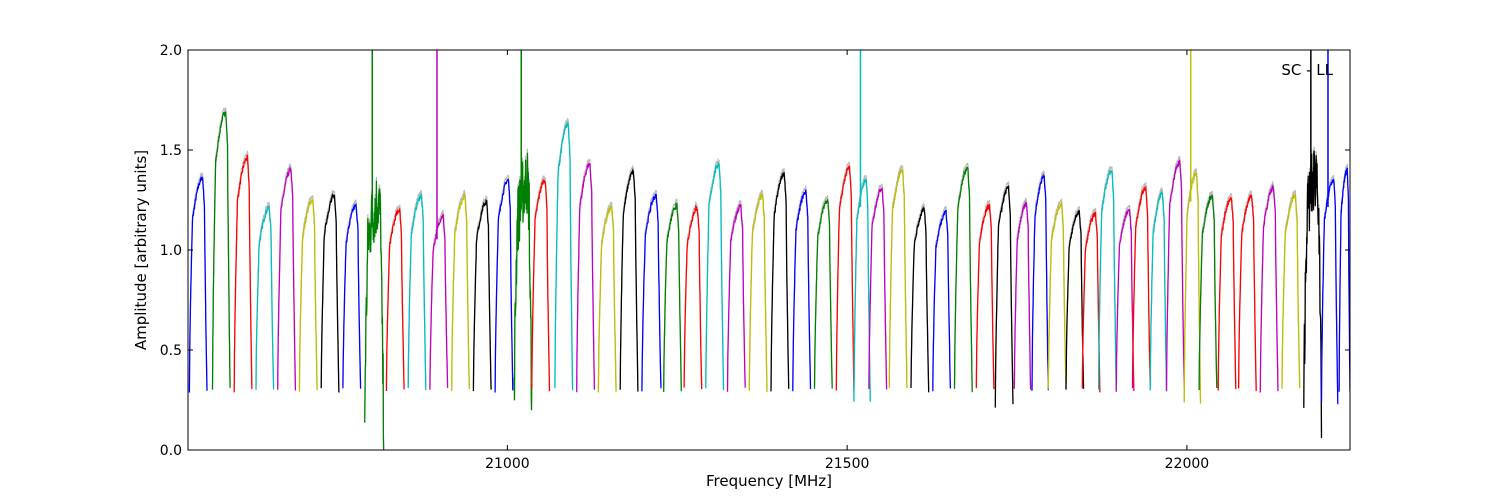  What do you see at coordinates (1187, 464) in the screenshot?
I see `x-tick-label: 22000` at bounding box center [1187, 464].